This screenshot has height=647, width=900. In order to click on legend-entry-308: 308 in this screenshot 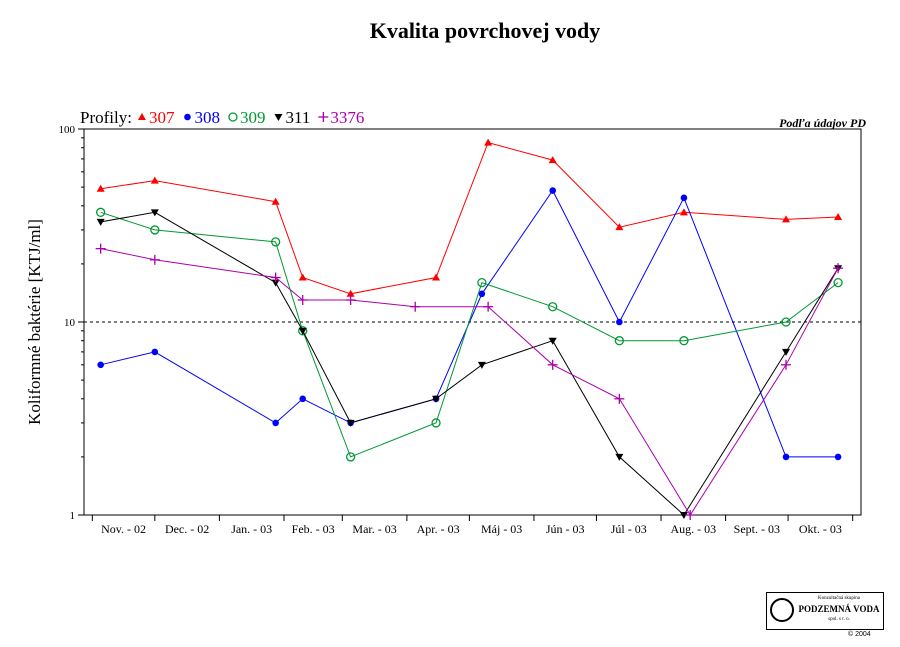, I will do `click(207, 117)`.